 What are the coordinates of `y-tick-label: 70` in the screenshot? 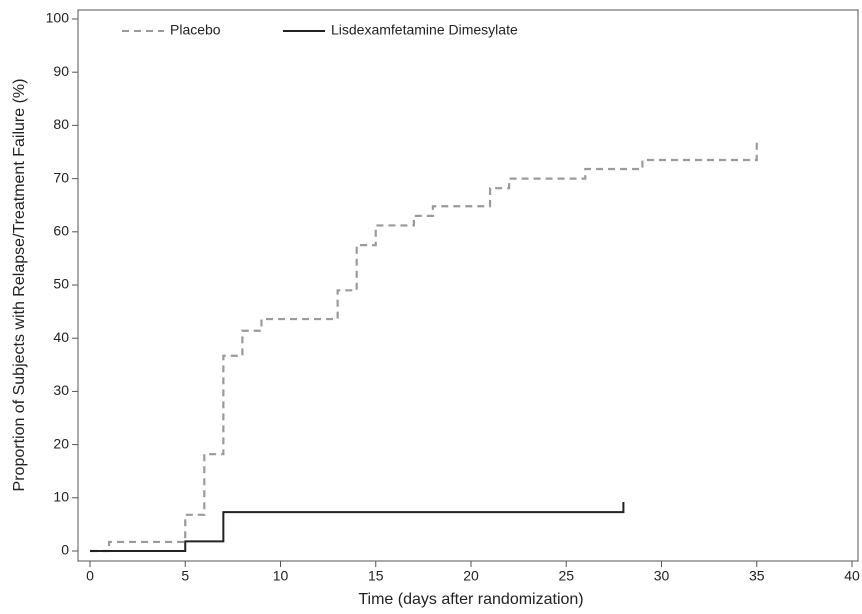 It's located at (61, 177).